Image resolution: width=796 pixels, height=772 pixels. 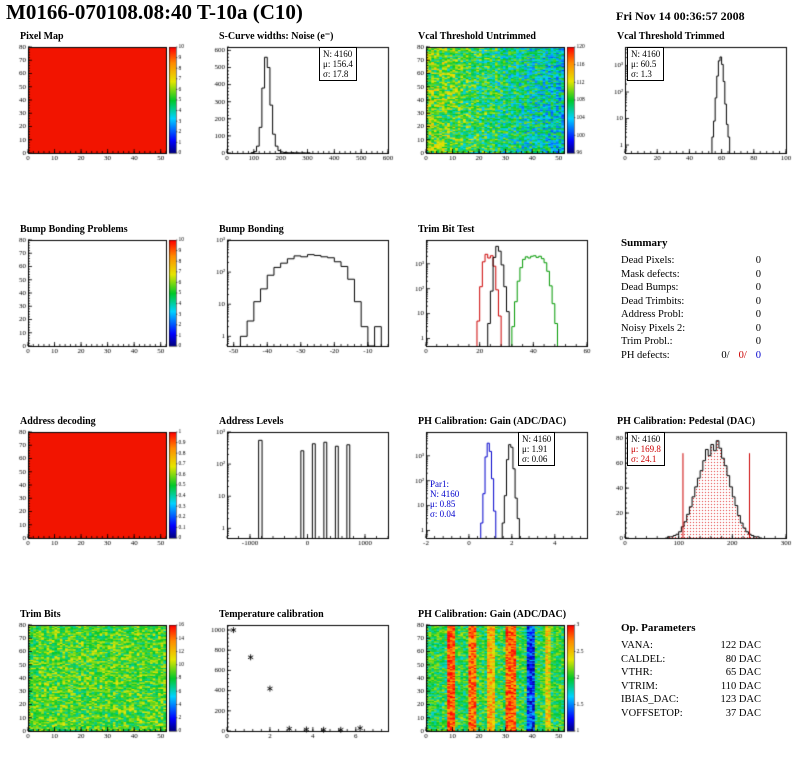 What do you see at coordinates (691, 302) in the screenshot?
I see `summary-row: Dead Trimbits: 0` at bounding box center [691, 302].